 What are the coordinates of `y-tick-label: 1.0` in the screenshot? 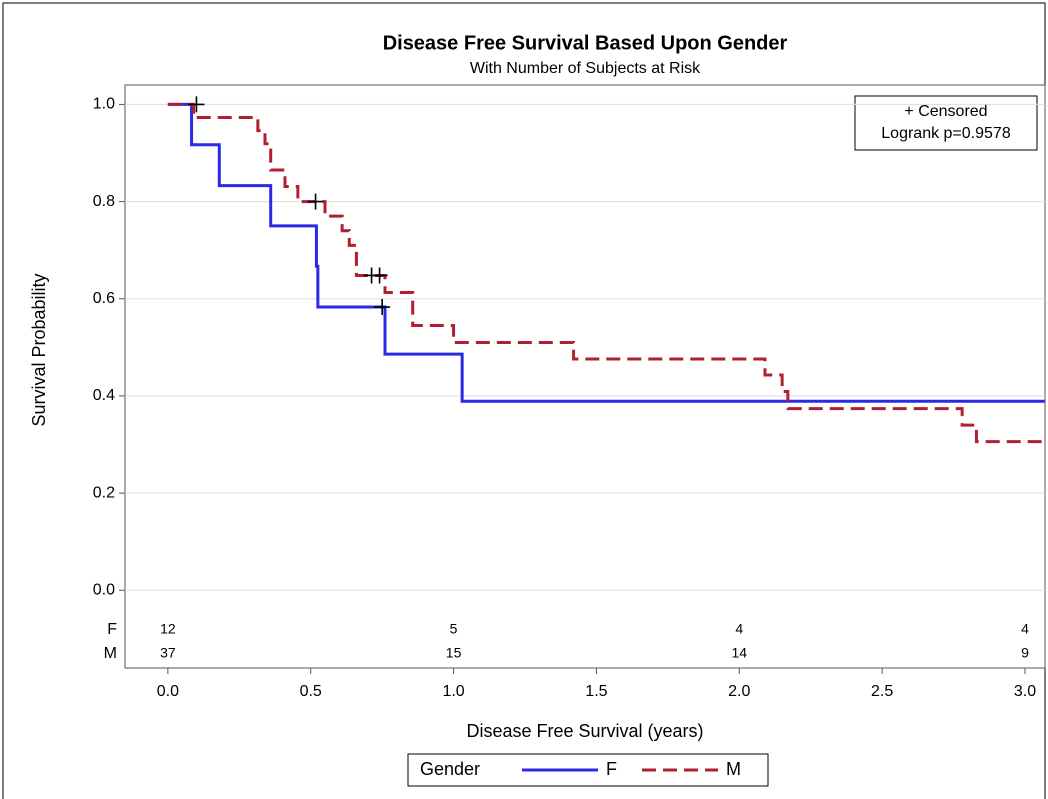 It's located at (104, 104).